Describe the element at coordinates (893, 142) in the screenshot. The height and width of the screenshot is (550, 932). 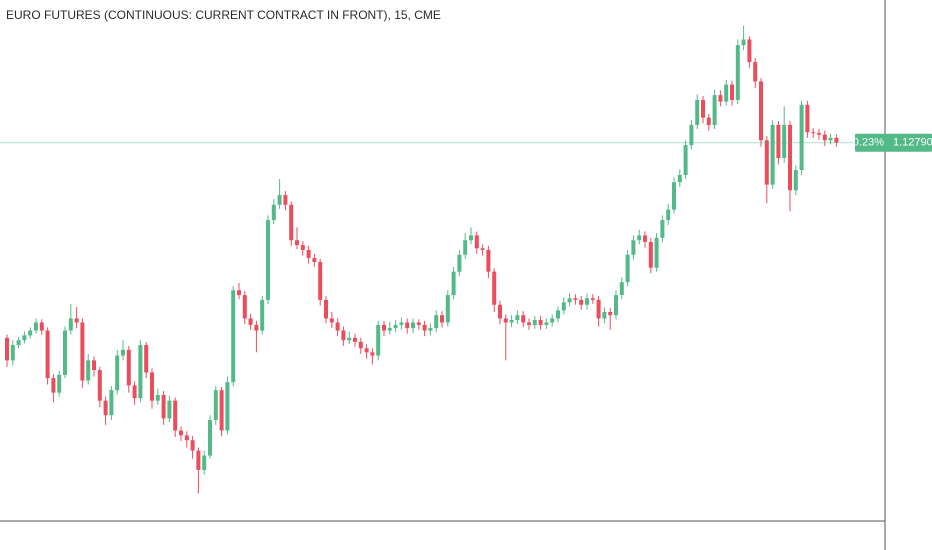
I see `price-badge` at that location.